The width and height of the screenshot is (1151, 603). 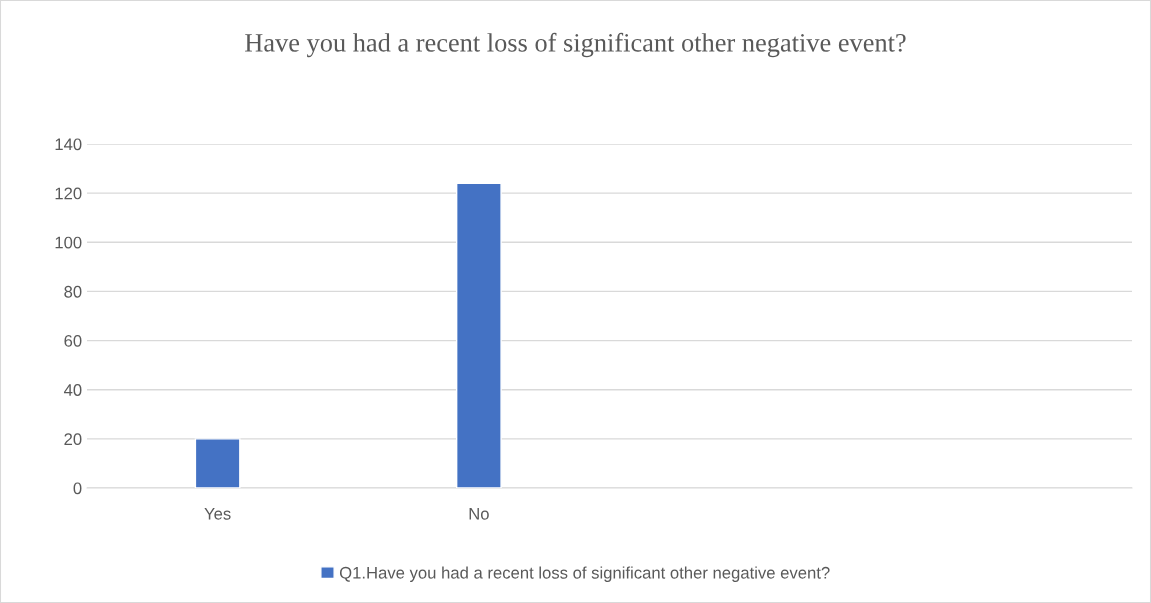 I want to click on chart-title: Have you had a recent loss of significant other negative event?, so click(x=575, y=45).